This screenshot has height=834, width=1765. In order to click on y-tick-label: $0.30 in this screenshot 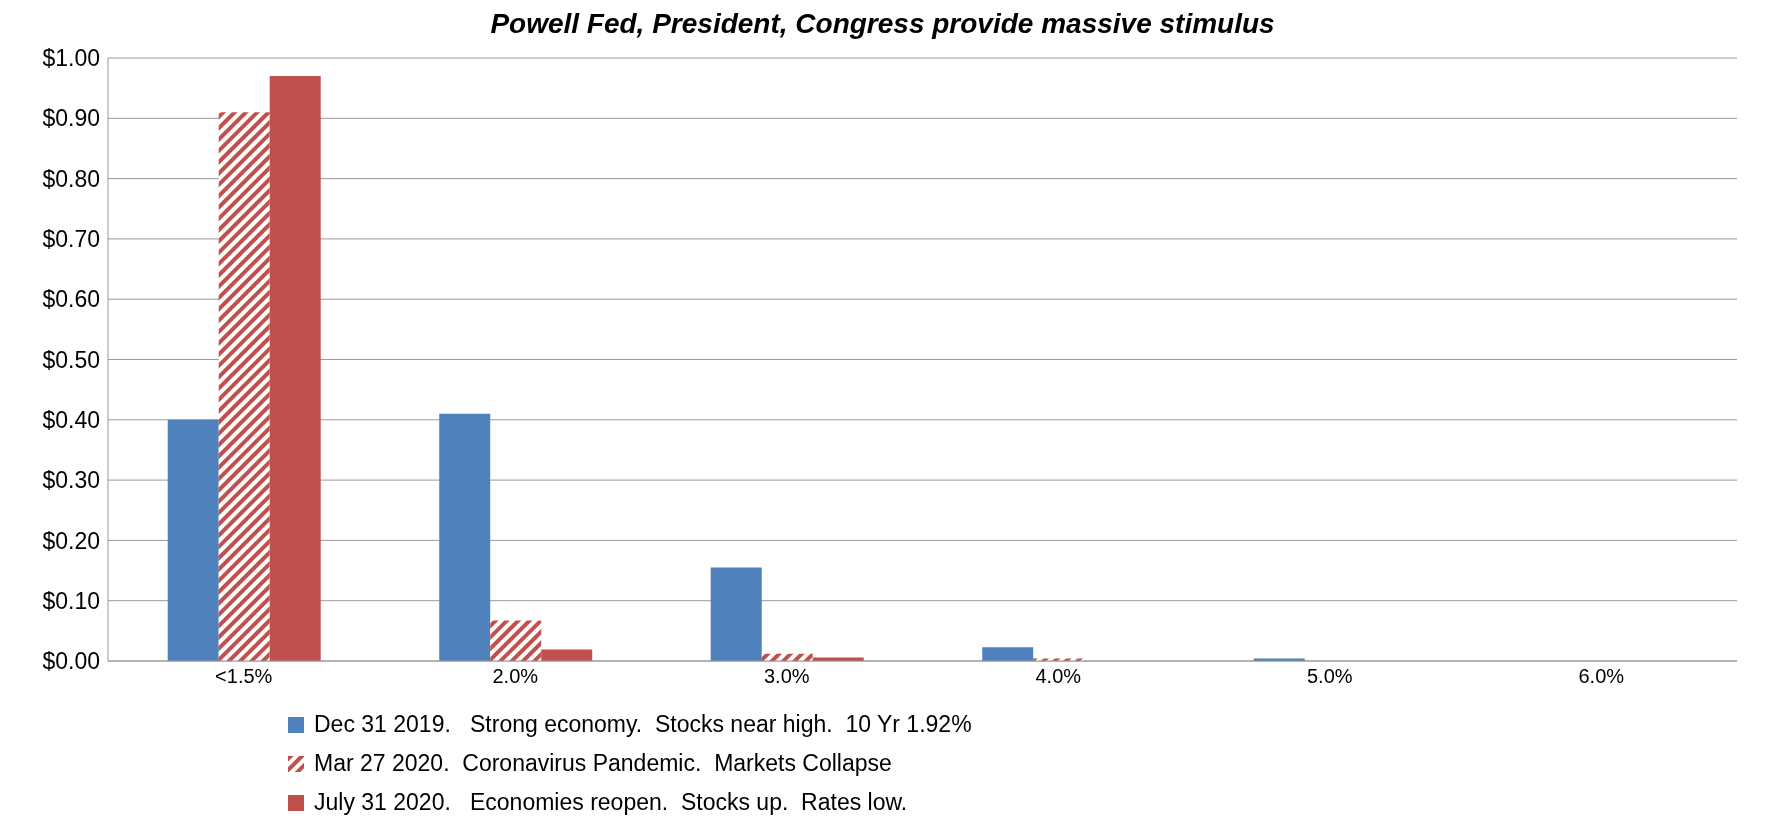, I will do `click(71, 480)`.